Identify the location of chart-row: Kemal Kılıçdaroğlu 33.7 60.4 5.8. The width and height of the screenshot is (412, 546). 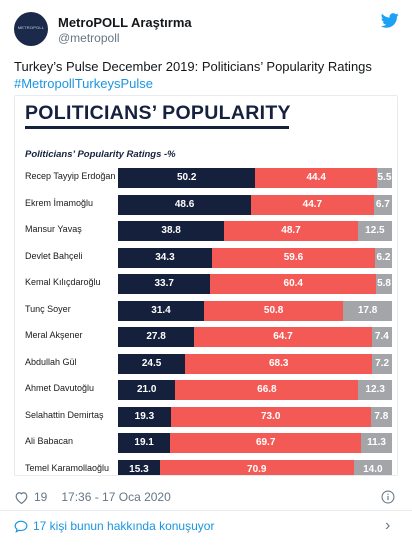
(206, 284).